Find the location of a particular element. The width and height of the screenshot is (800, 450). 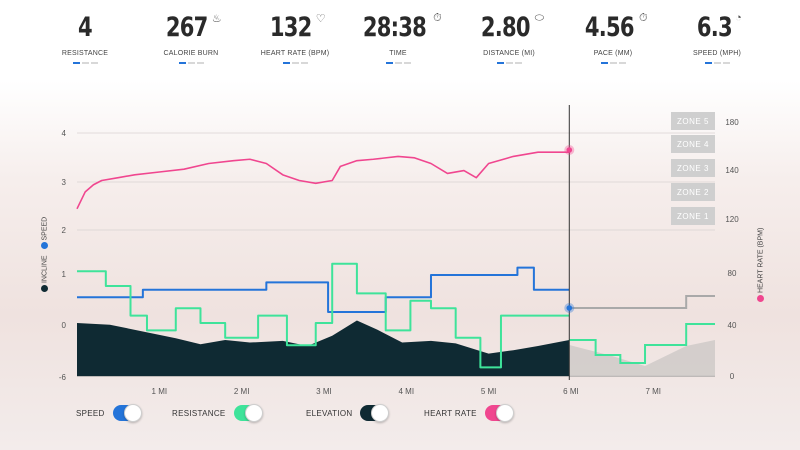

zone-label: ZONE 2 is located at coordinates (693, 192).